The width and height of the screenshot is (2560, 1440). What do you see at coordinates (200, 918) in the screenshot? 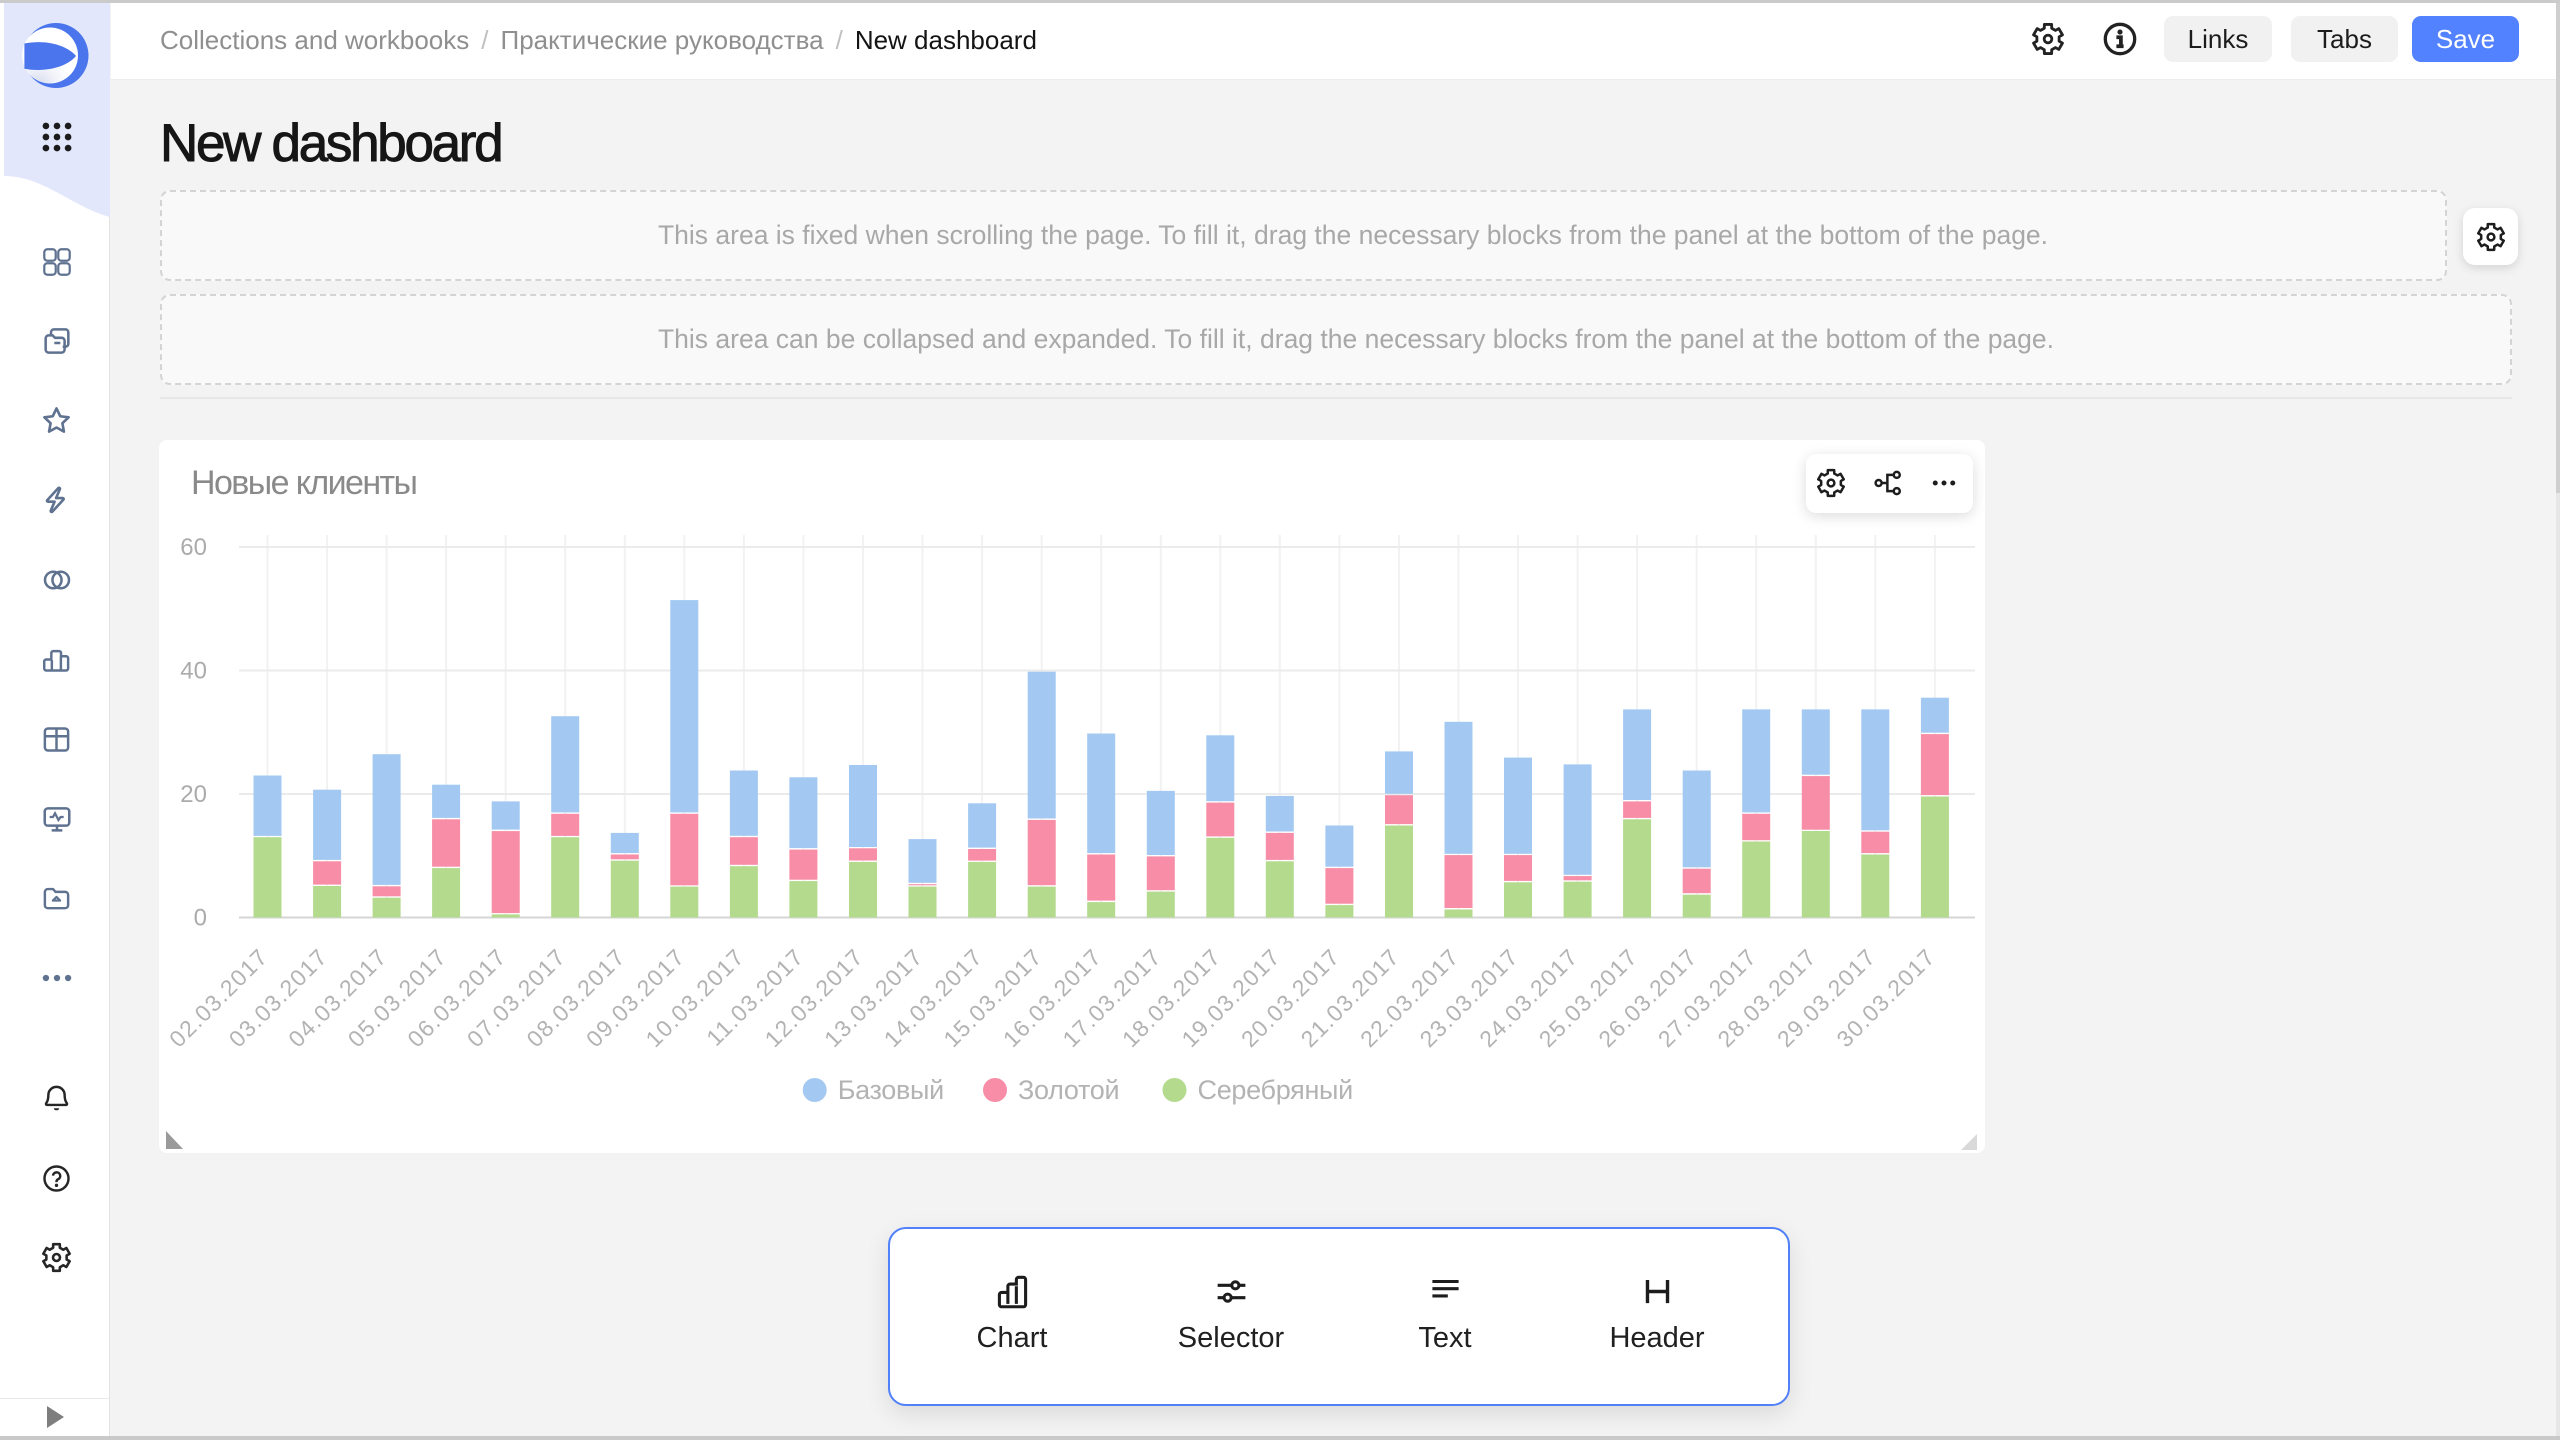
I see `svg-text: 0` at bounding box center [200, 918].